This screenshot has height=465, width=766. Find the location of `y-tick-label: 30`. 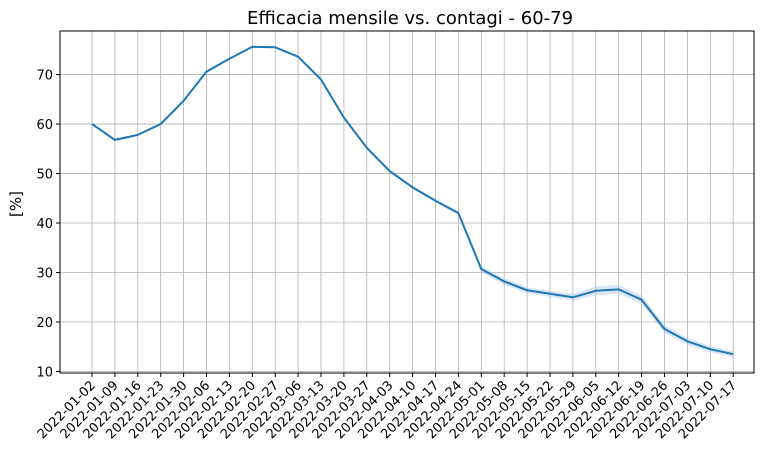

y-tick-label: 30 is located at coordinates (44, 274).